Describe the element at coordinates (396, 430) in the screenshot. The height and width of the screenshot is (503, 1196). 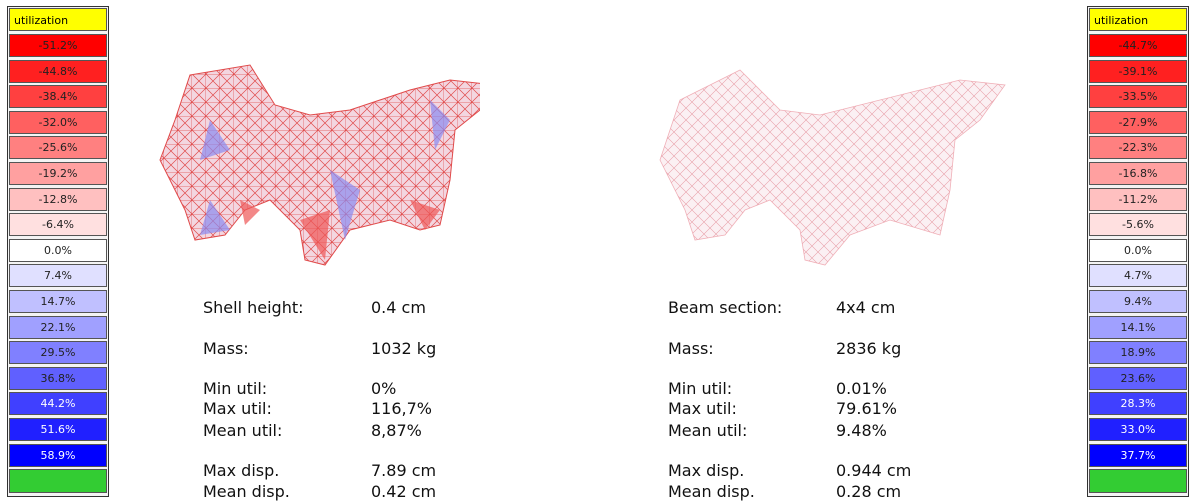
I see `stat-value: 8,87%` at that location.